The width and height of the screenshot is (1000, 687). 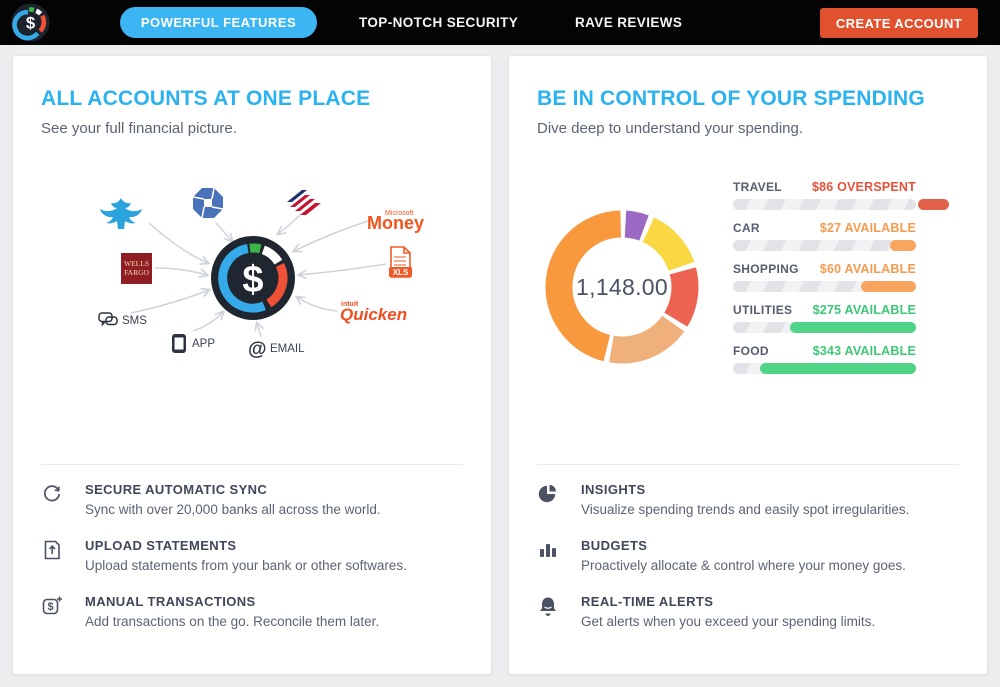 I want to click on app-node: APP, so click(x=193, y=343).